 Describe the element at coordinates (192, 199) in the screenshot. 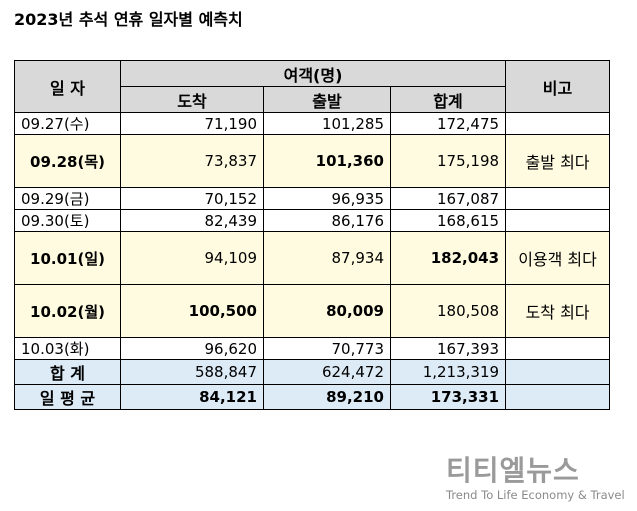

I see `arrival-cell: 70,152` at that location.